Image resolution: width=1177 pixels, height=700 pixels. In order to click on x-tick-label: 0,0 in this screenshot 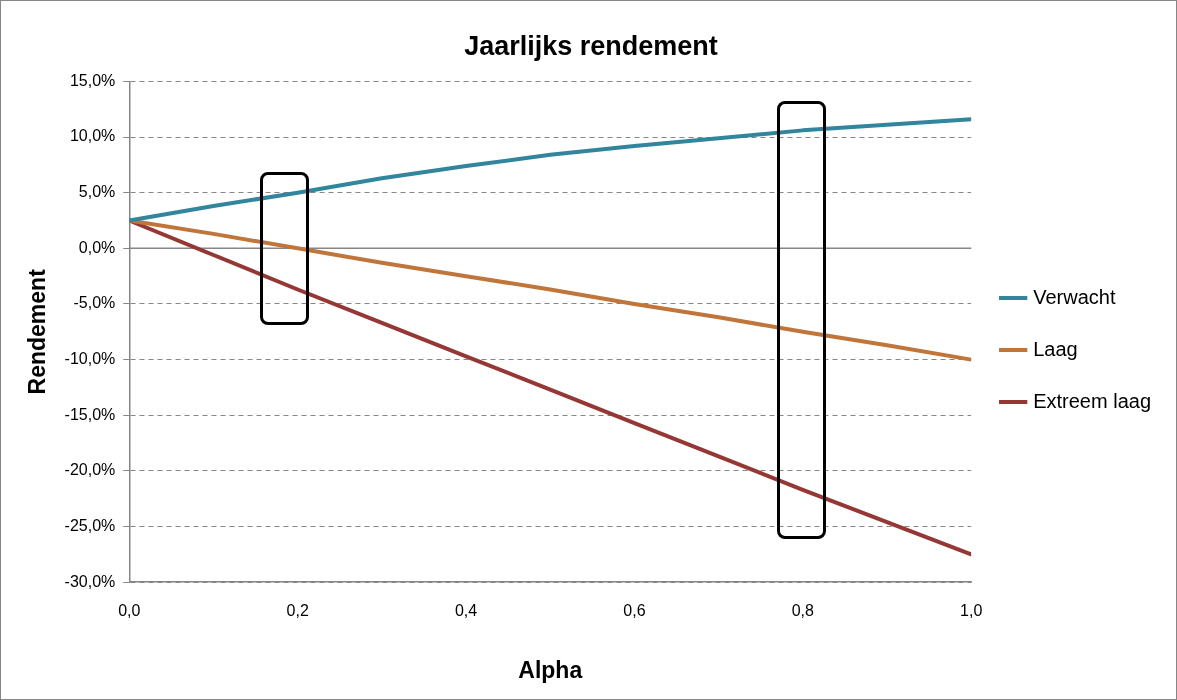, I will do `click(129, 611)`.